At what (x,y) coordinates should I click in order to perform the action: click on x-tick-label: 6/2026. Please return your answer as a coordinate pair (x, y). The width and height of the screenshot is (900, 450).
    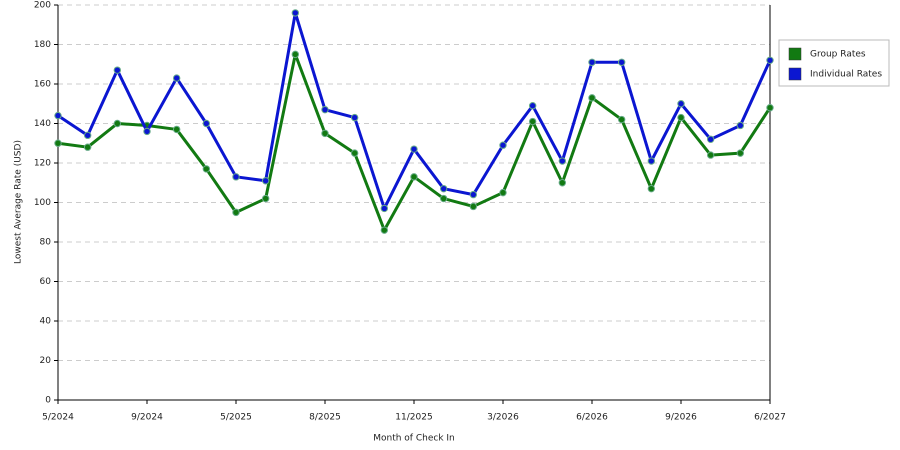
    Looking at the image, I should click on (592, 418).